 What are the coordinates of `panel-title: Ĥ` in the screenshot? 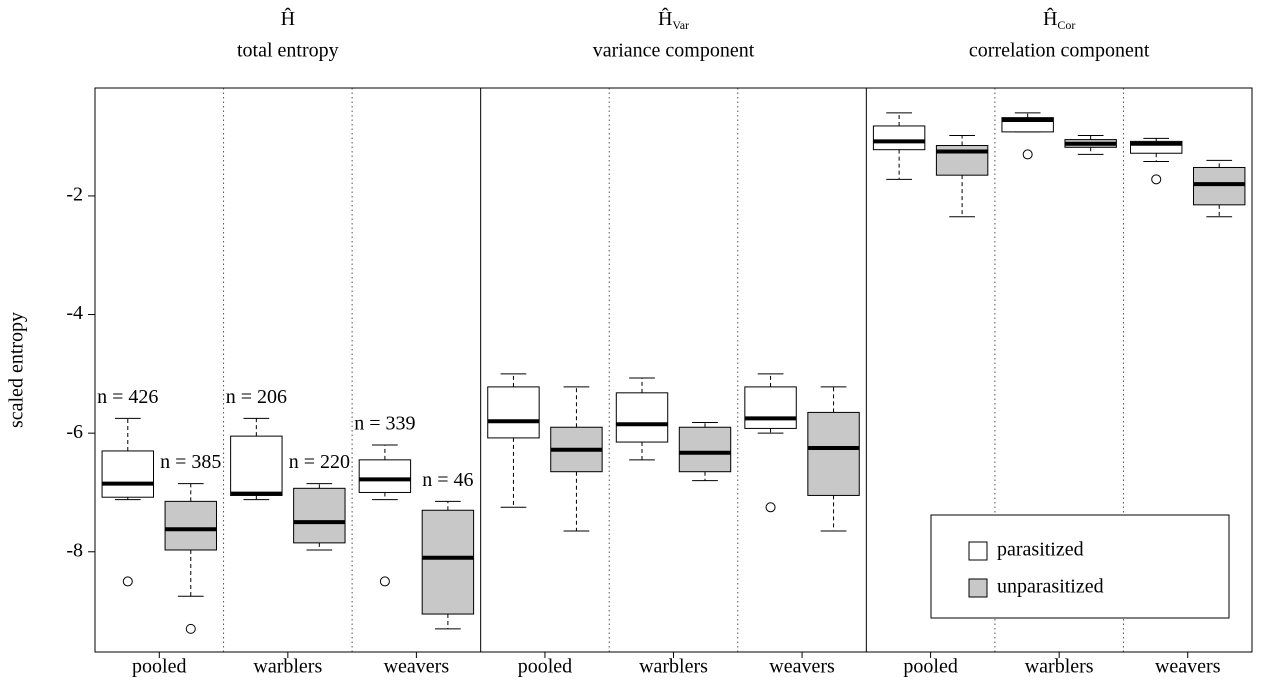 It's located at (288, 18).